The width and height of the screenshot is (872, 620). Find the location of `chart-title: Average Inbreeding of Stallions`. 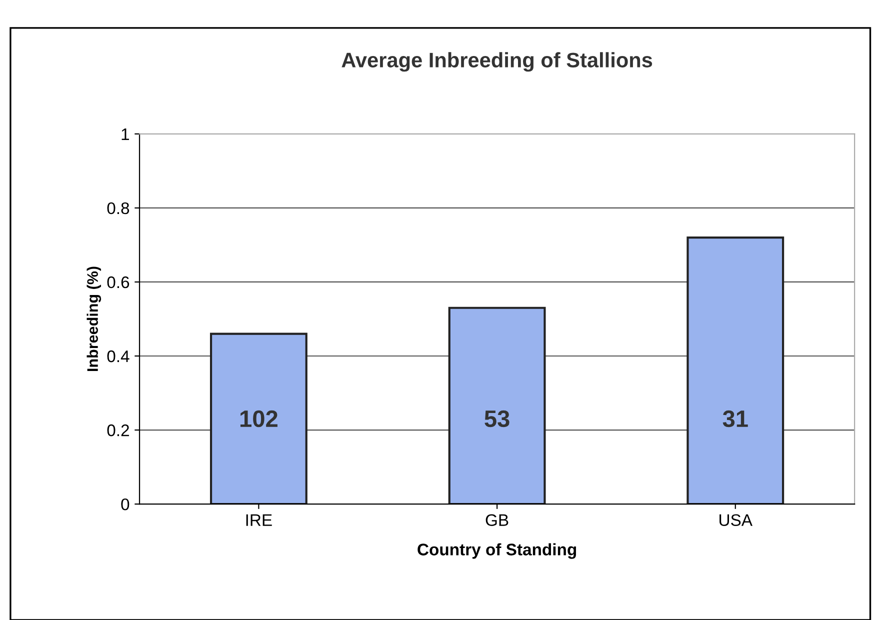

chart-title: Average Inbreeding of Stallions is located at coordinates (497, 62).